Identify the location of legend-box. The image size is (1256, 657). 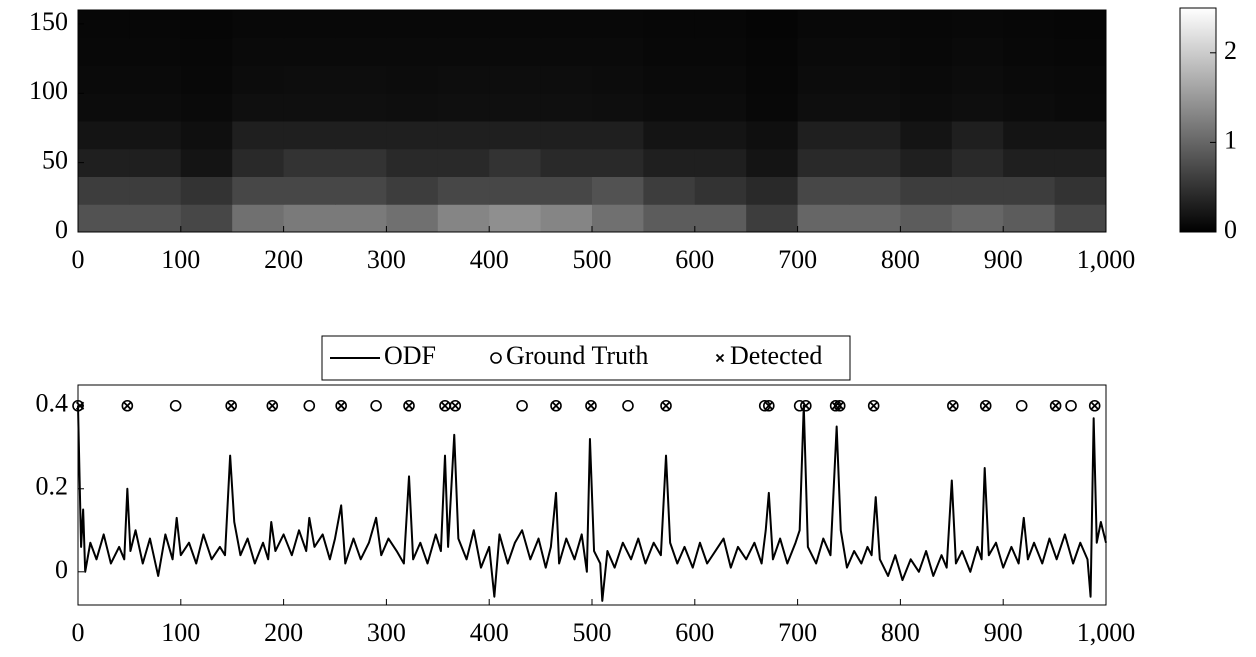
(586, 358).